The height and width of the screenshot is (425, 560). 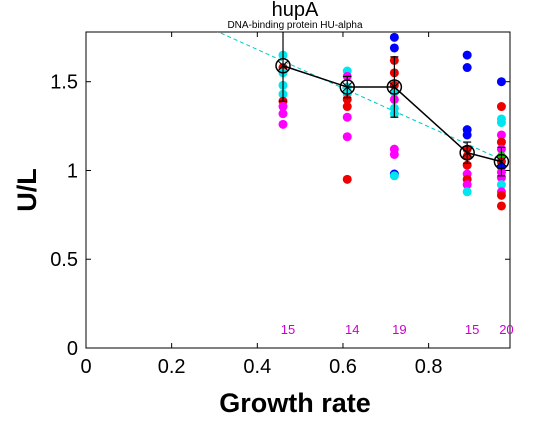 I want to click on count-label: 20, so click(x=506, y=329).